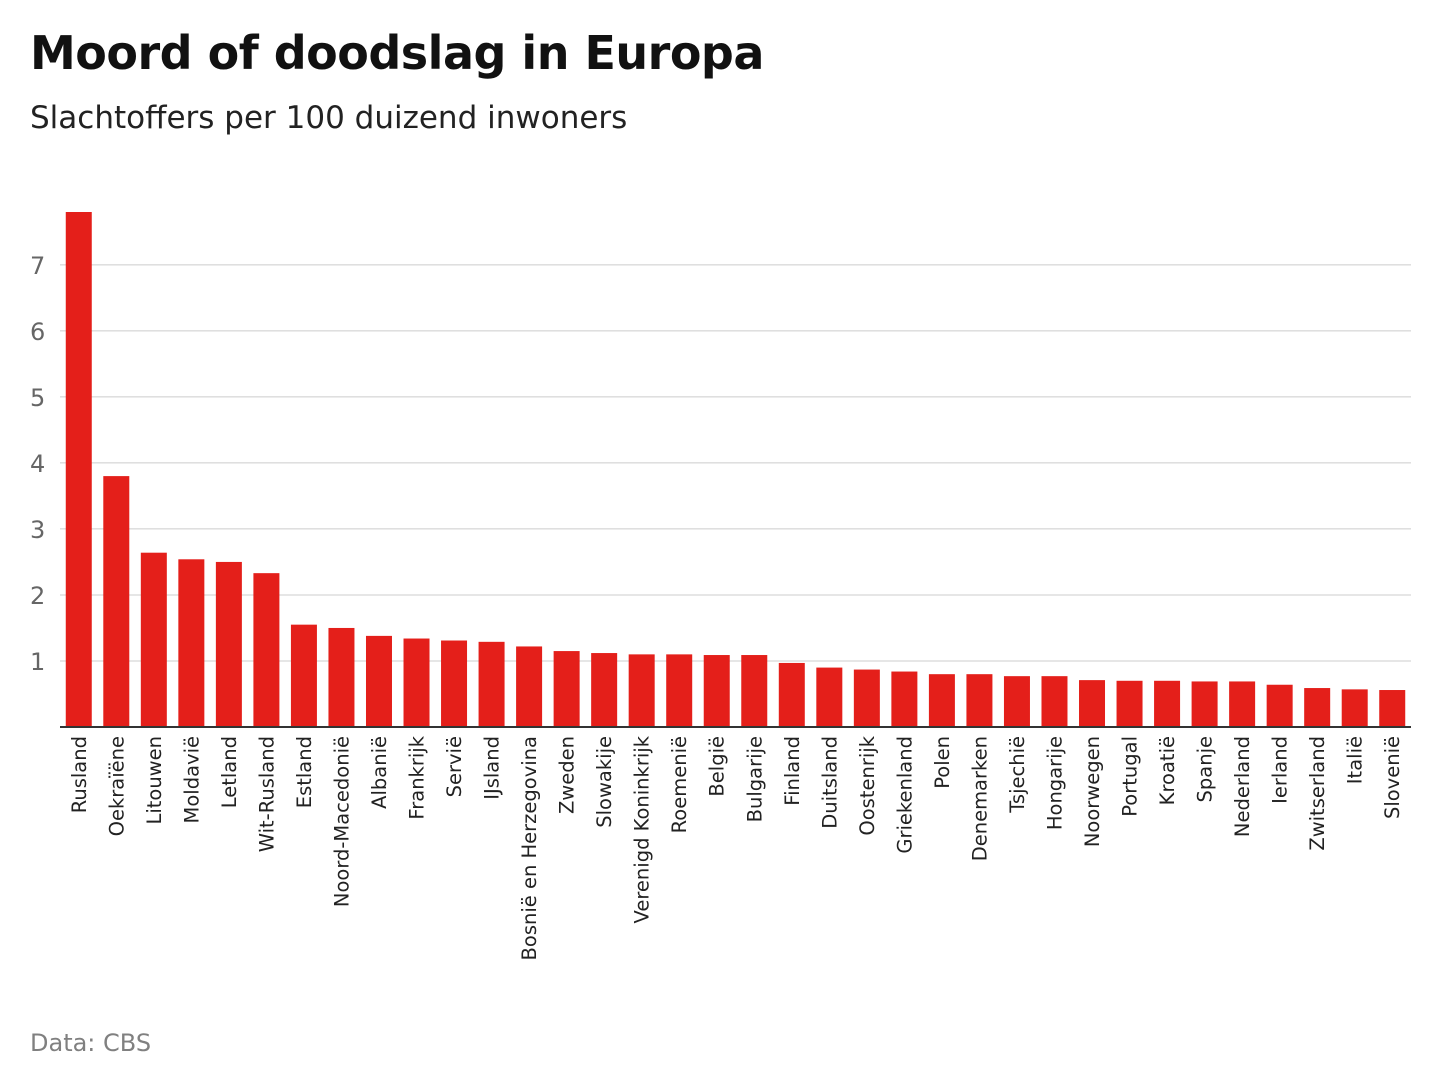 This screenshot has width=1440, height=1080. Describe the element at coordinates (37, 332) in the screenshot. I see `y-tick-label: 6` at that location.